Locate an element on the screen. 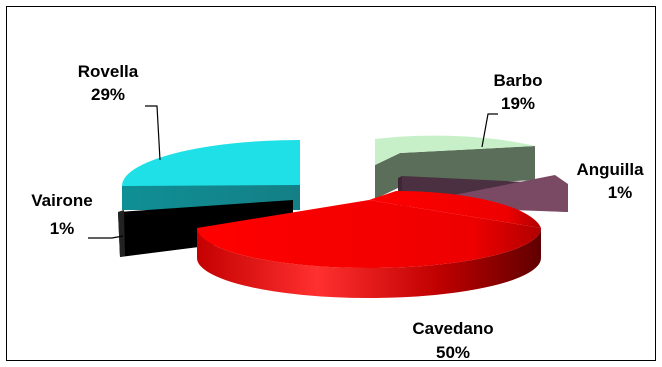 Image resolution: width=662 pixels, height=367 pixels. slice-label-vairone-percent: 1% is located at coordinates (62, 228).